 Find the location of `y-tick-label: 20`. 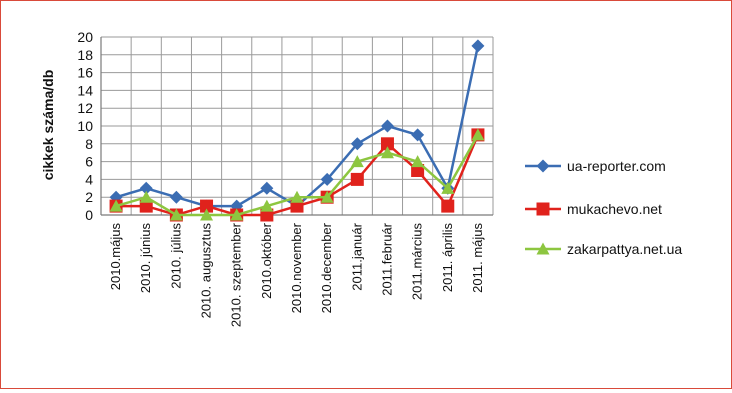

y-tick-label: 20 is located at coordinates (85, 37).